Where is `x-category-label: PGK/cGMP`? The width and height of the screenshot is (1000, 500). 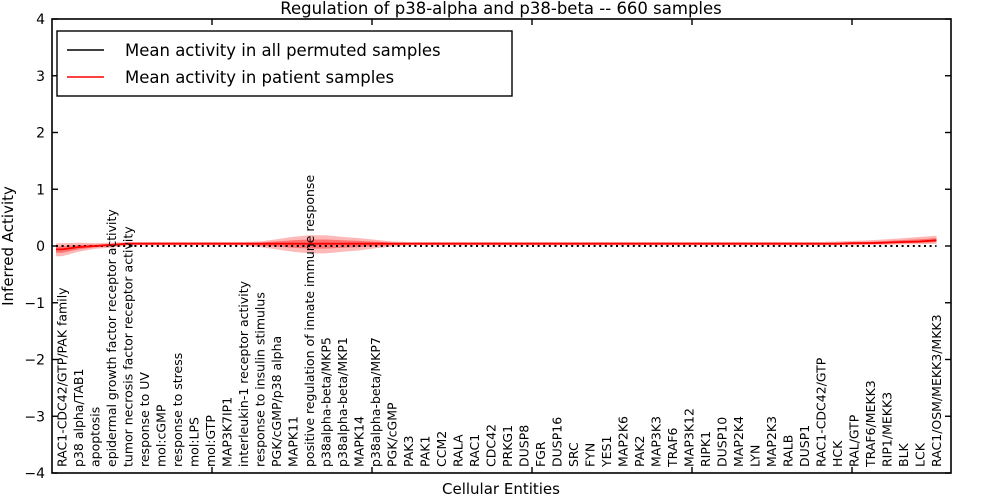 x-category-label: PGK/cGMP is located at coordinates (392, 434).